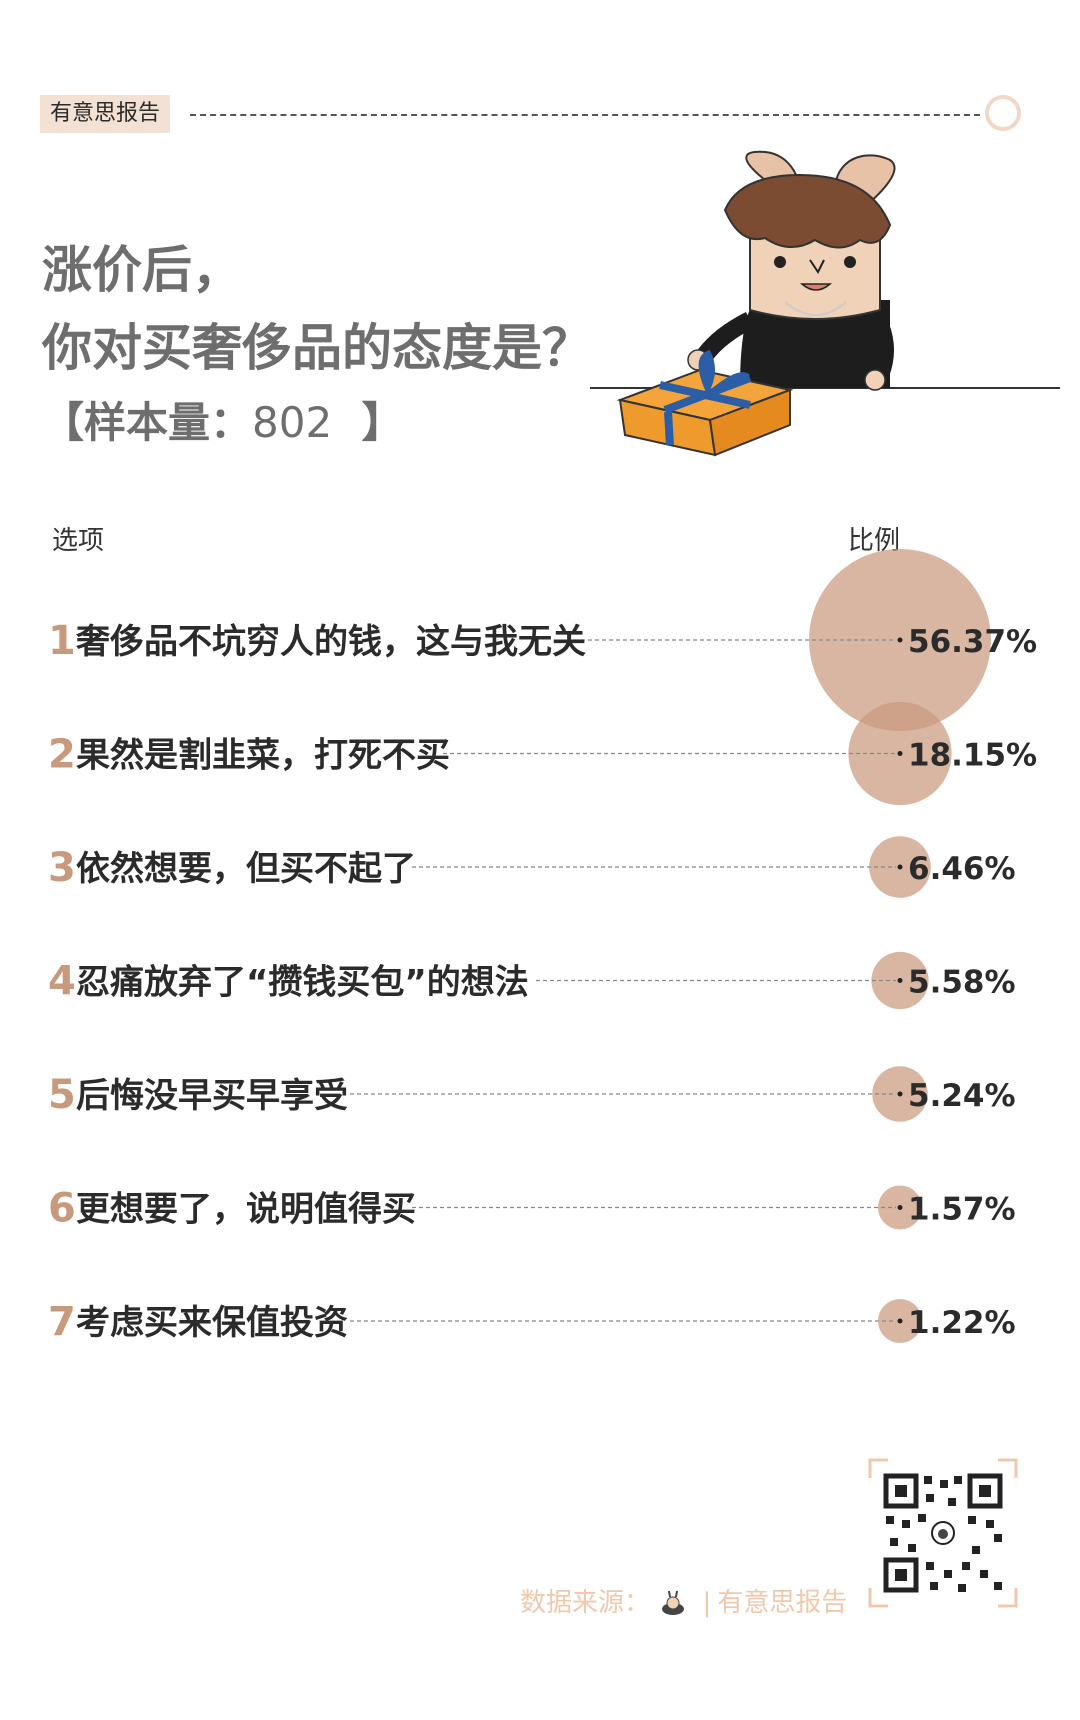  What do you see at coordinates (972, 756) in the screenshot?
I see `value-label-2: 18.15%` at bounding box center [972, 756].